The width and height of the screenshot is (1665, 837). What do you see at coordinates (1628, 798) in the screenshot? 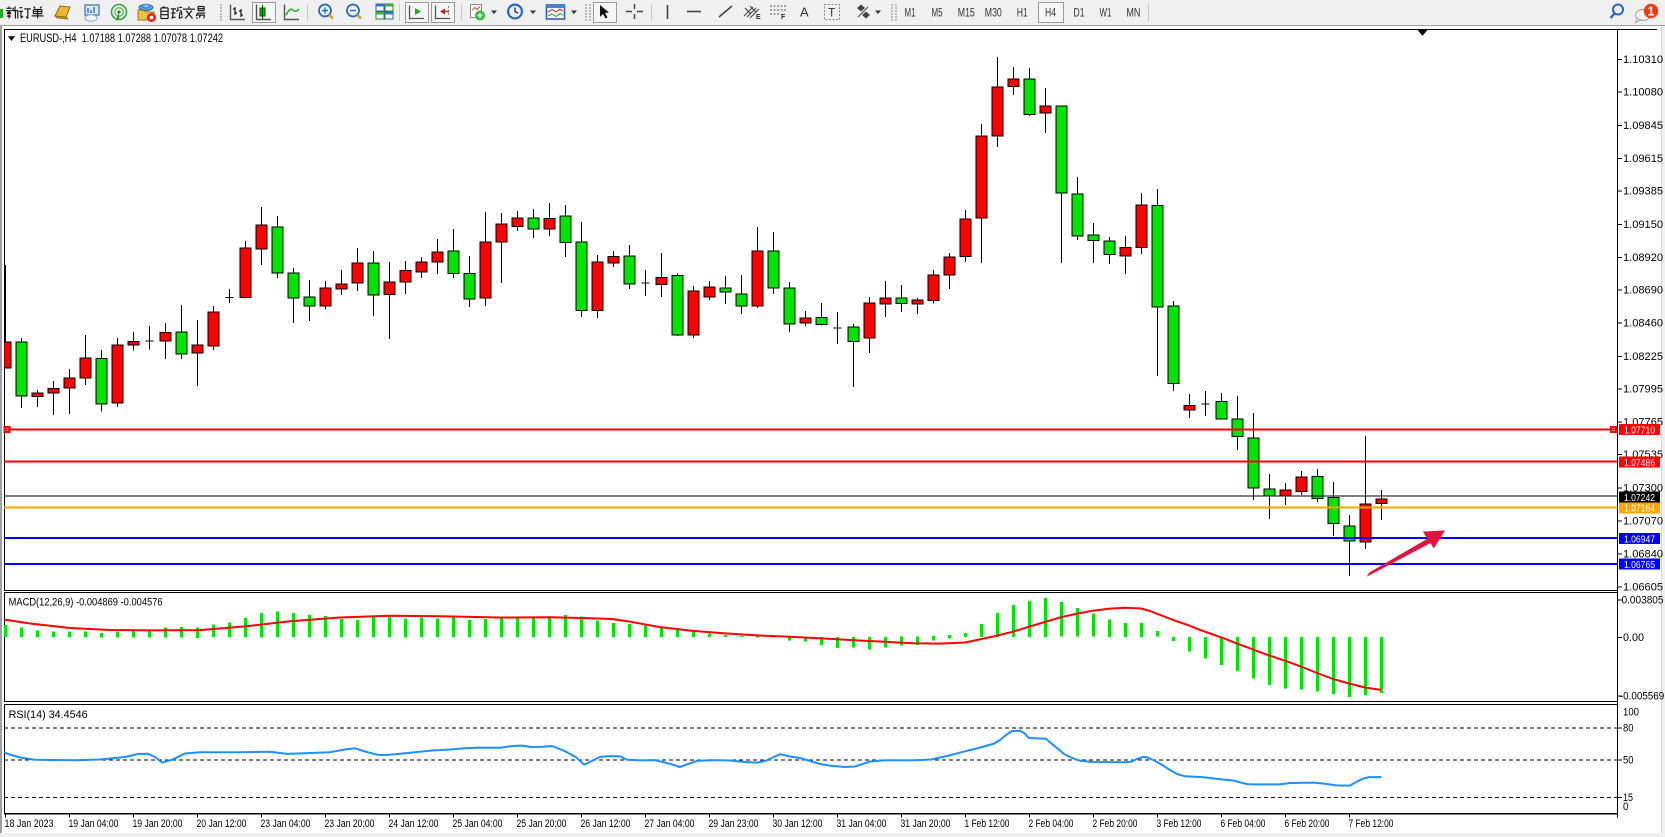
I see `svg-text: 15` at bounding box center [1628, 798].